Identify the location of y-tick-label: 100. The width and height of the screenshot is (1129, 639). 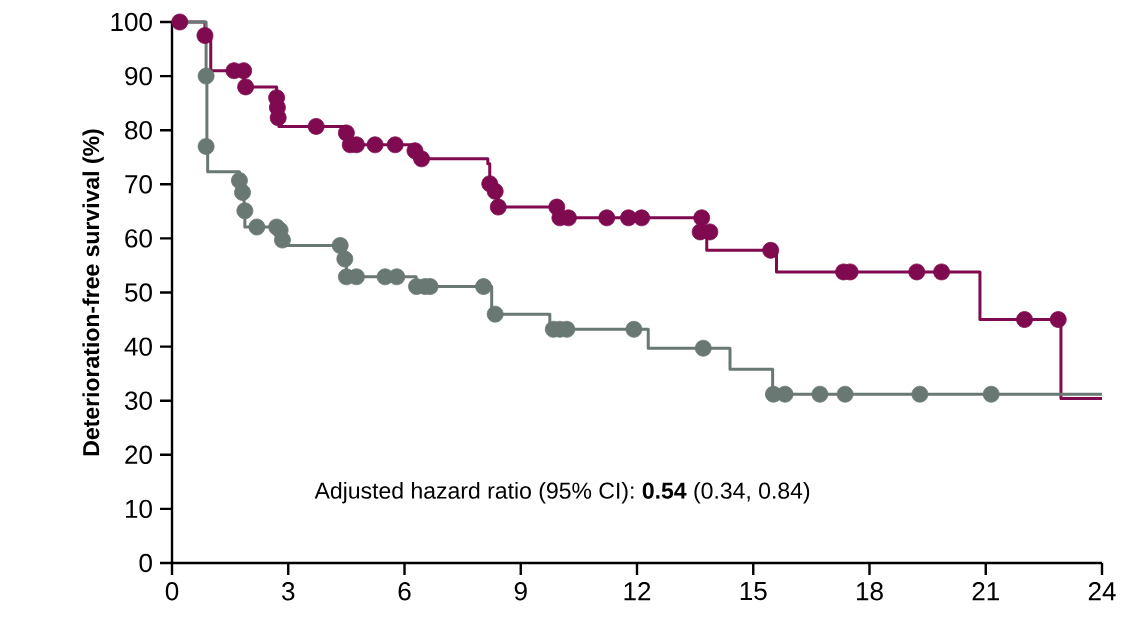
(131, 22).